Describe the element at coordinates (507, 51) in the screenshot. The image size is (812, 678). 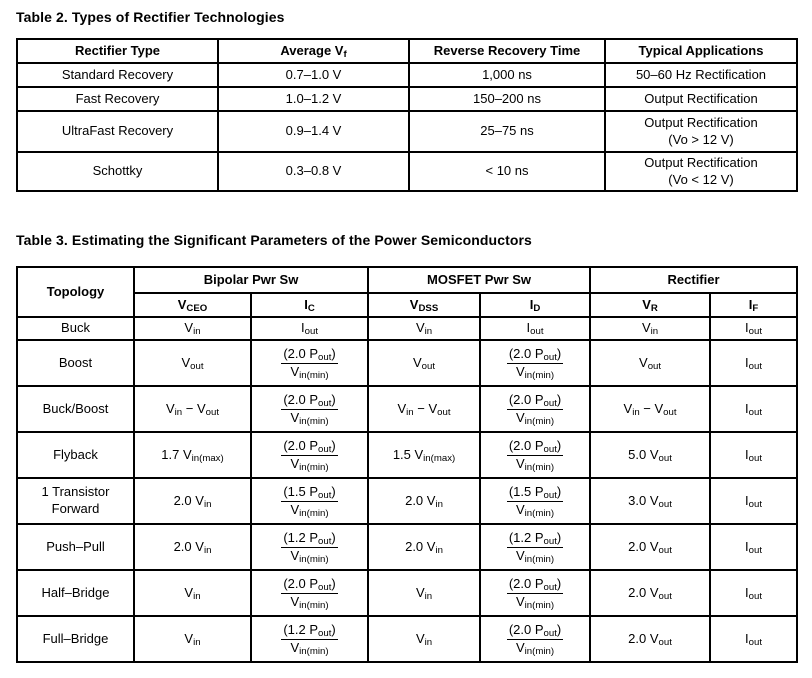
I see `column-header: Reverse Recovery Time` at that location.